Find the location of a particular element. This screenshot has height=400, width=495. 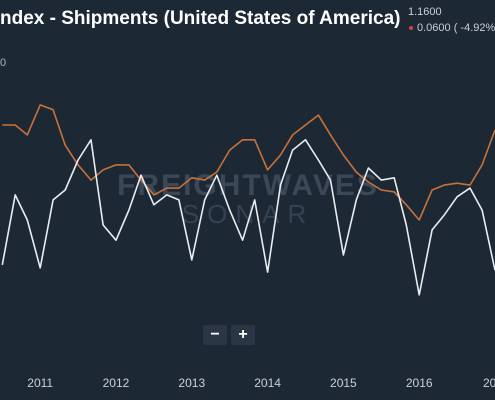

x-tick-label: 20 is located at coordinates (489, 383).